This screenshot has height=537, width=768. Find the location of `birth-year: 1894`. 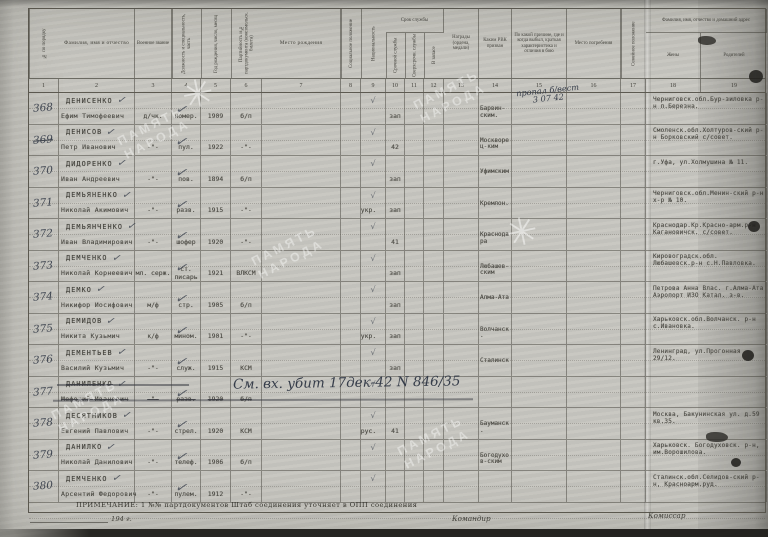

birth-year: 1894 is located at coordinates (215, 178).